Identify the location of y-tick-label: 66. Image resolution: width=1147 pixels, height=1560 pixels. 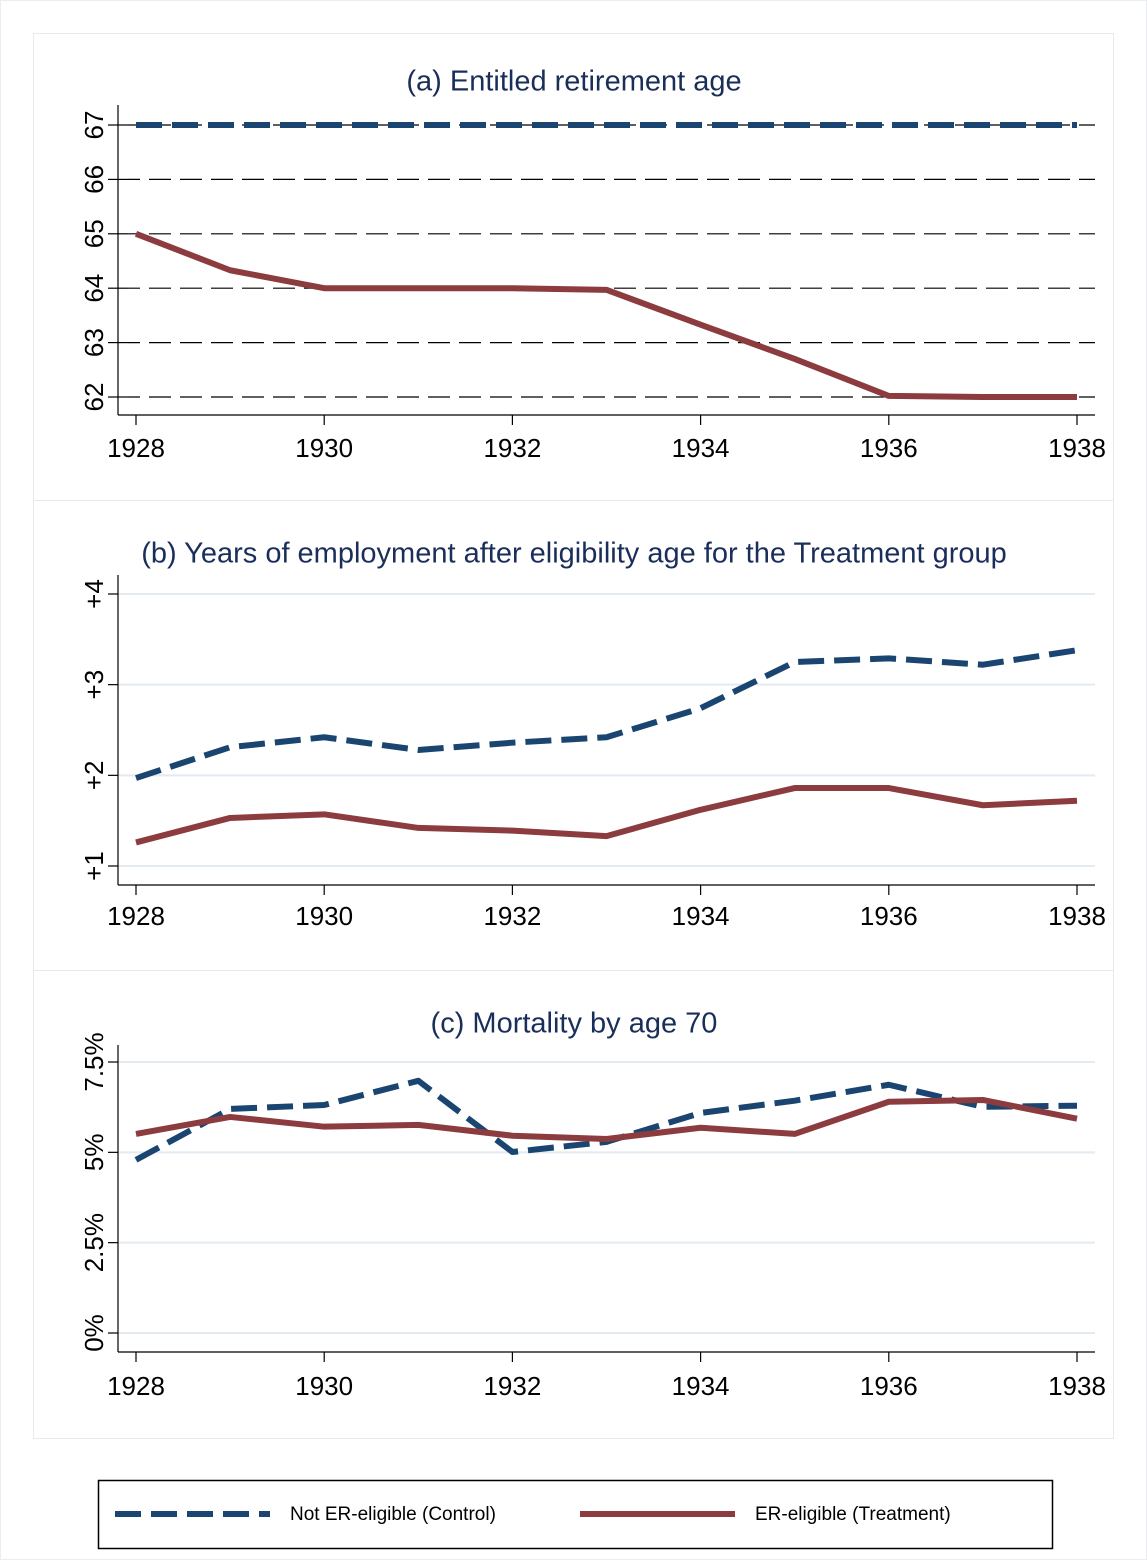
(94, 179).